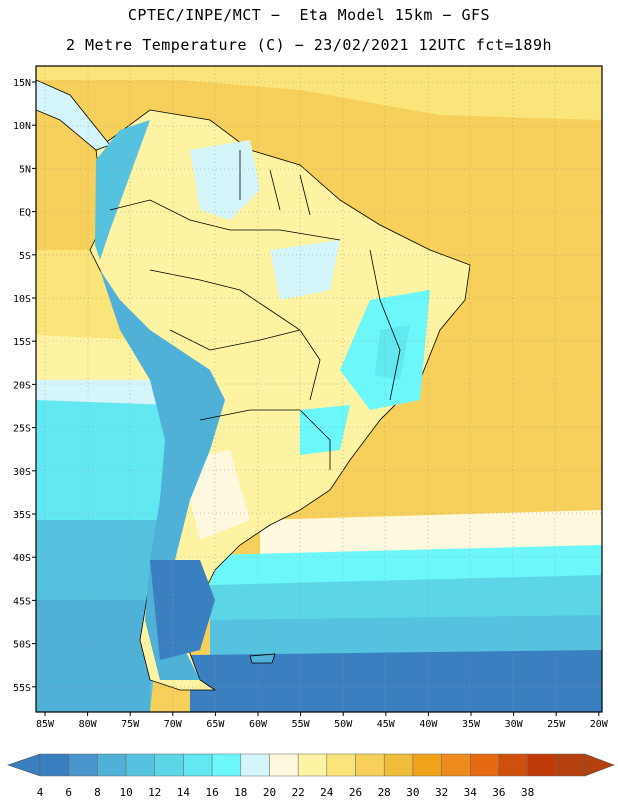  I want to click on lat-tick-label: 5N, so click(25, 169).